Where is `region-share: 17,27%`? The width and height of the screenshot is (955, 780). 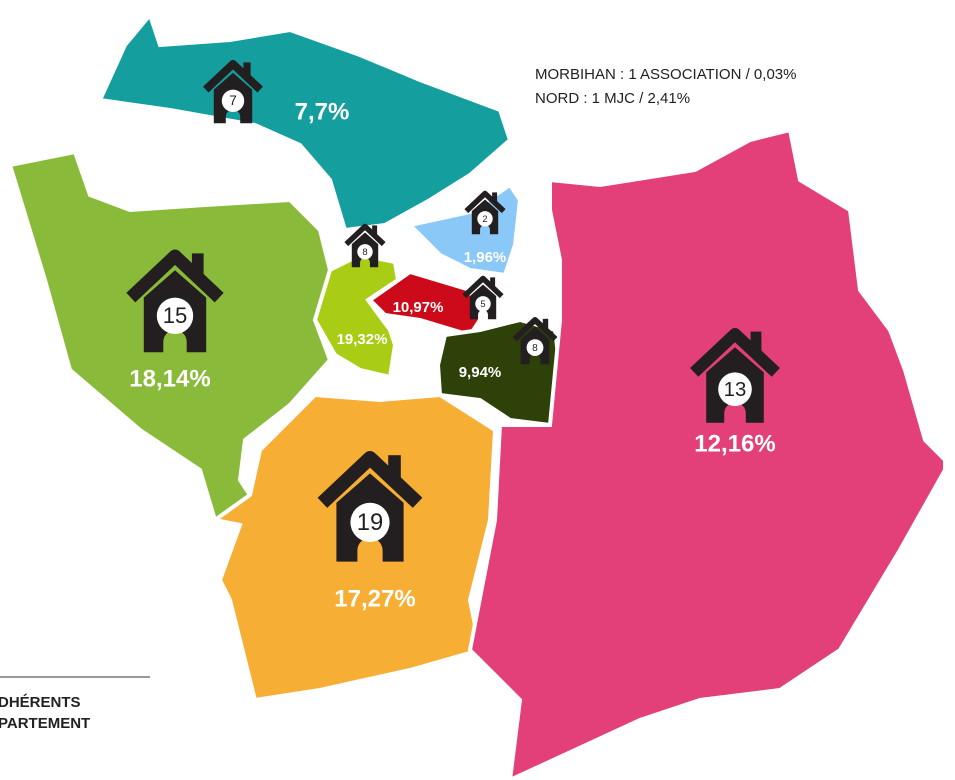 region-share: 17,27% is located at coordinates (374, 598).